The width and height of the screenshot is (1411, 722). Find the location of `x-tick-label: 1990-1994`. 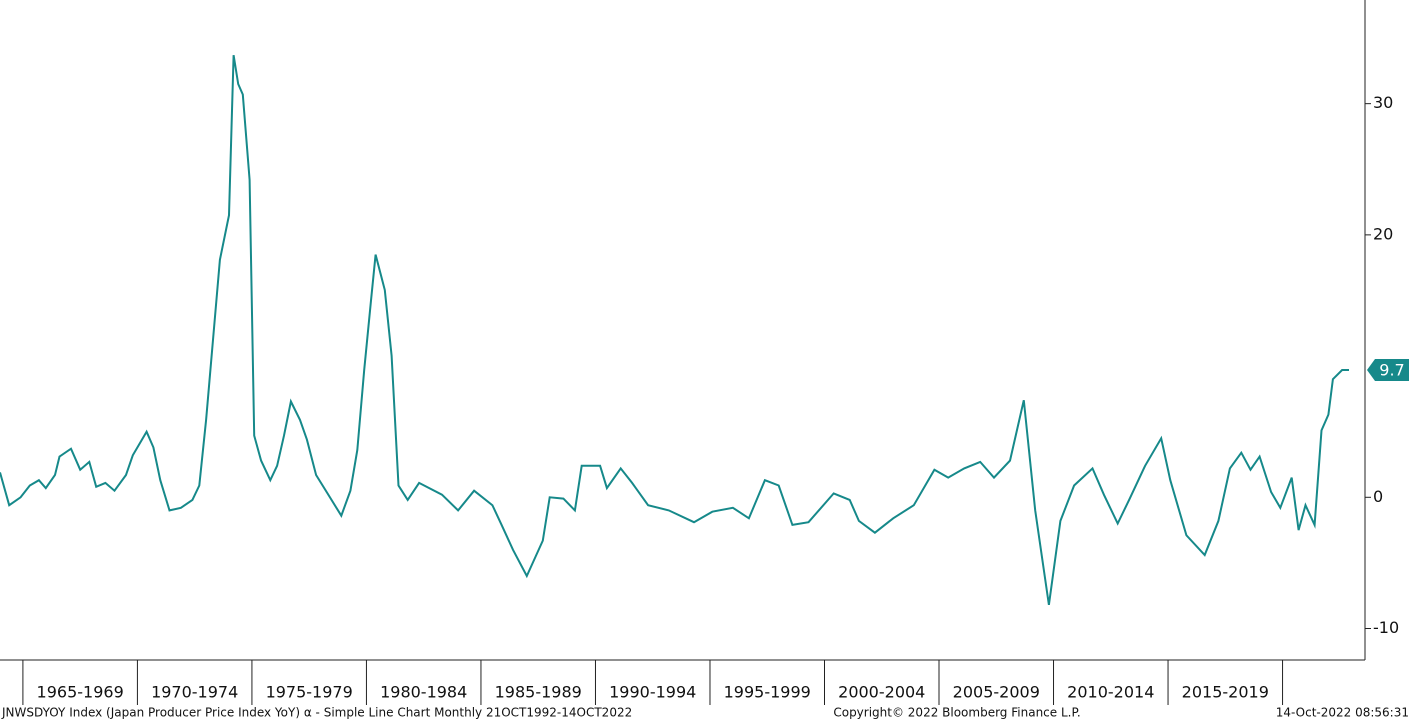

x-tick-label: 1990-1994 is located at coordinates (652, 692).